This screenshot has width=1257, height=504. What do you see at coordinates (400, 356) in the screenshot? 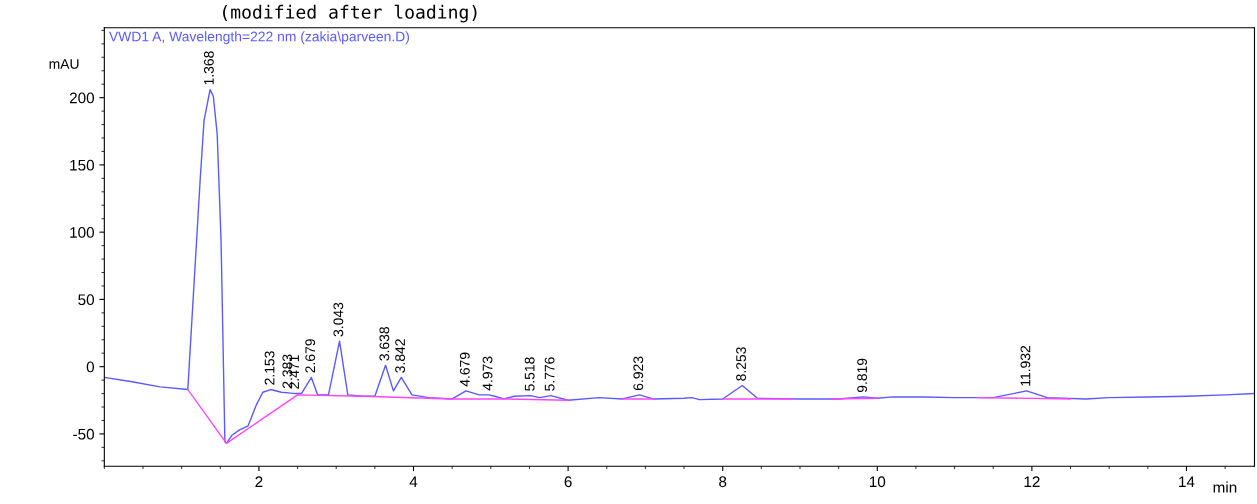
I see `annotation: 3.842` at bounding box center [400, 356].